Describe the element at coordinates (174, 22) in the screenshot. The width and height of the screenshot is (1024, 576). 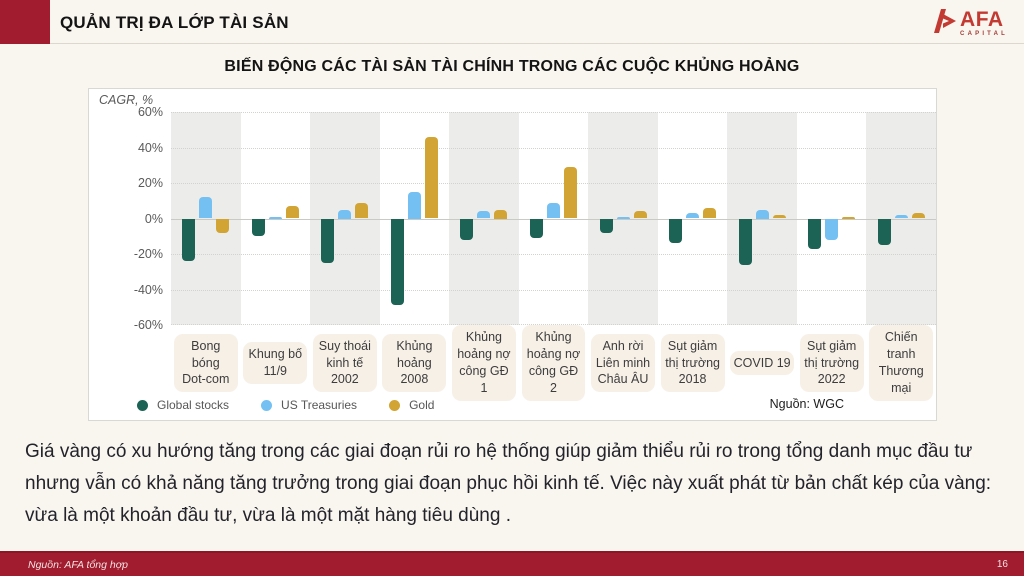
I see `page-title: QUẢN TRỊ ĐA LỚP TÀI SẢN` at that location.